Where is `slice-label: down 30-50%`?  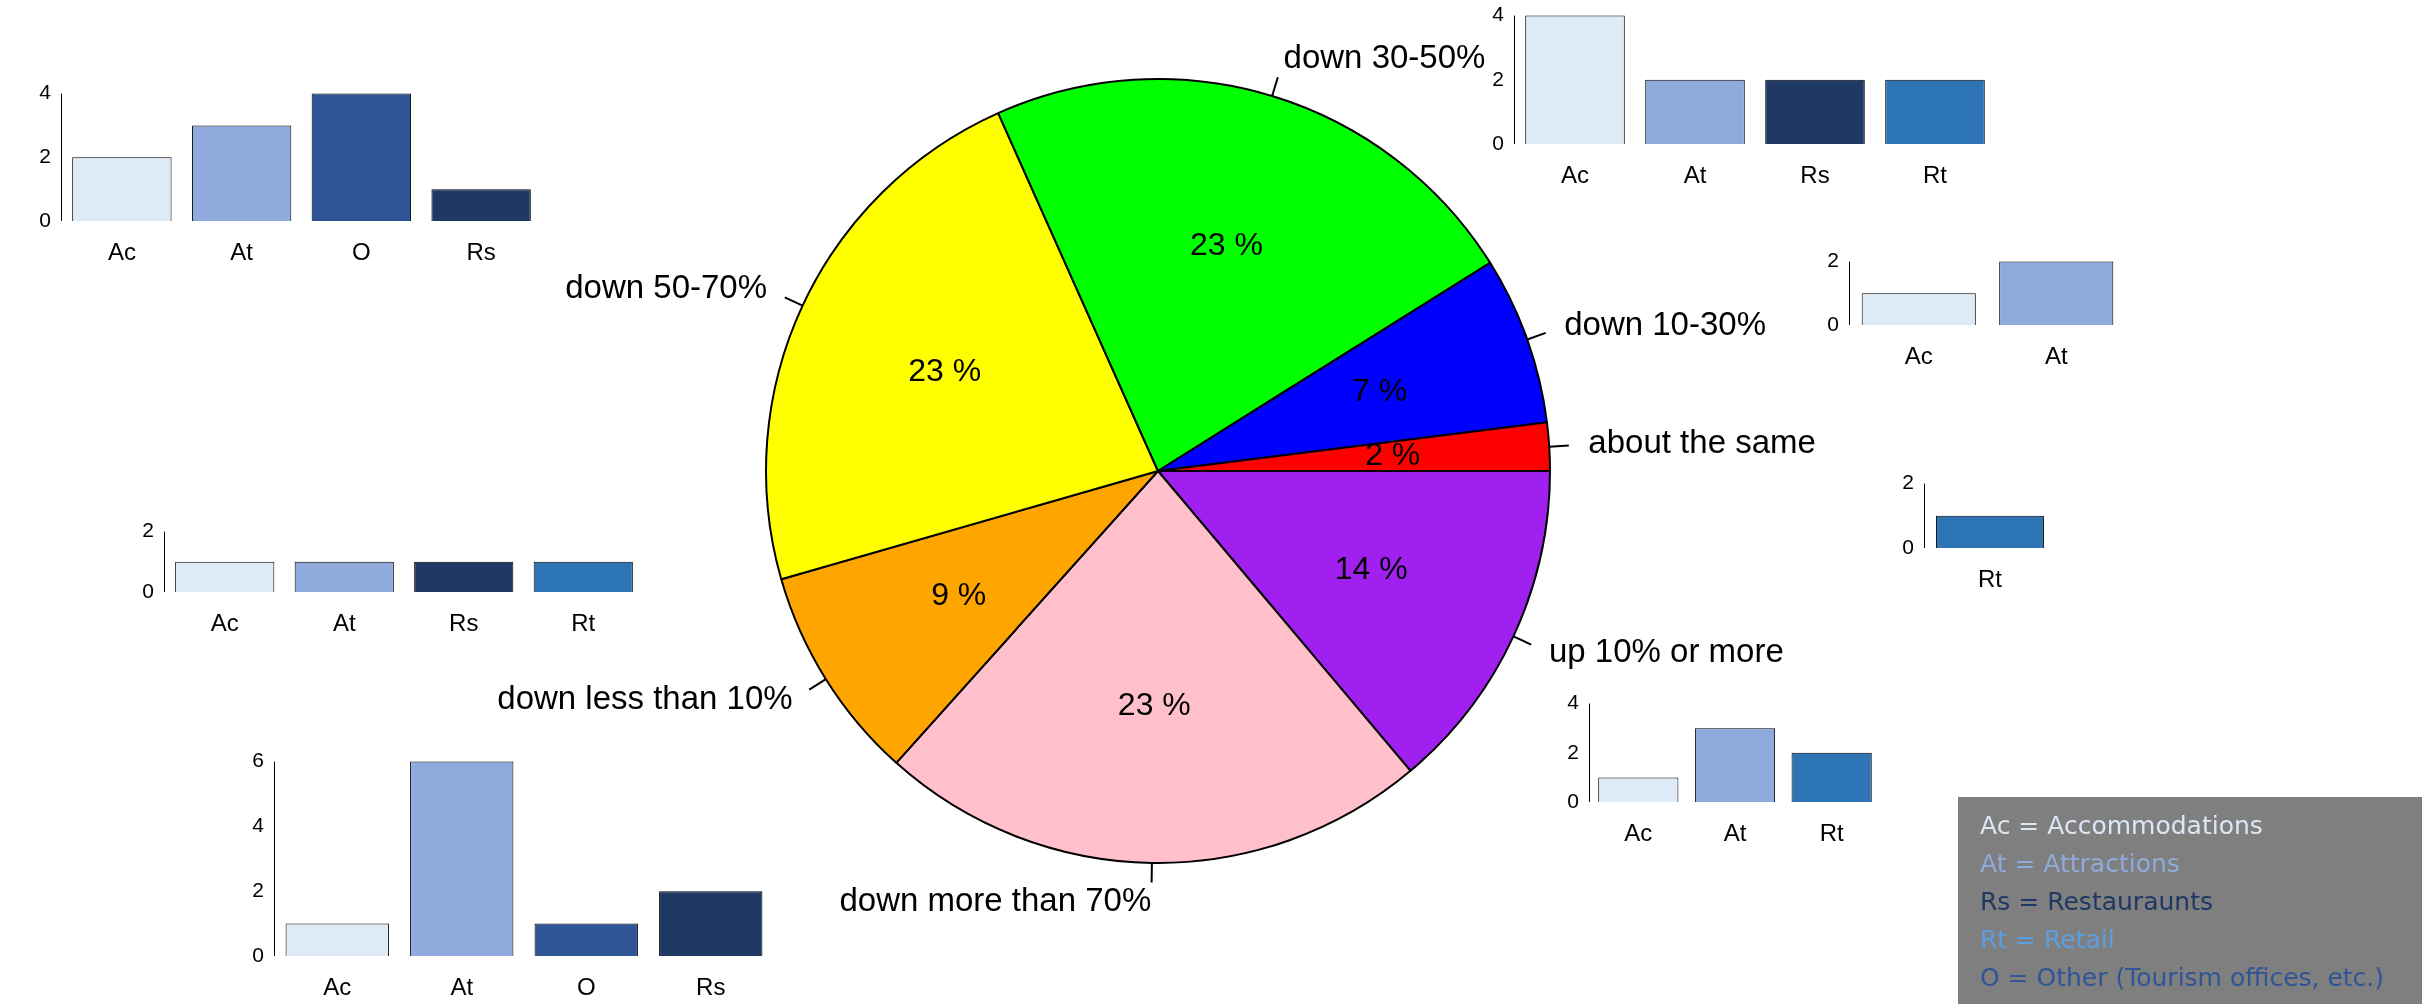
slice-label: down 30-50% is located at coordinates (1384, 56).